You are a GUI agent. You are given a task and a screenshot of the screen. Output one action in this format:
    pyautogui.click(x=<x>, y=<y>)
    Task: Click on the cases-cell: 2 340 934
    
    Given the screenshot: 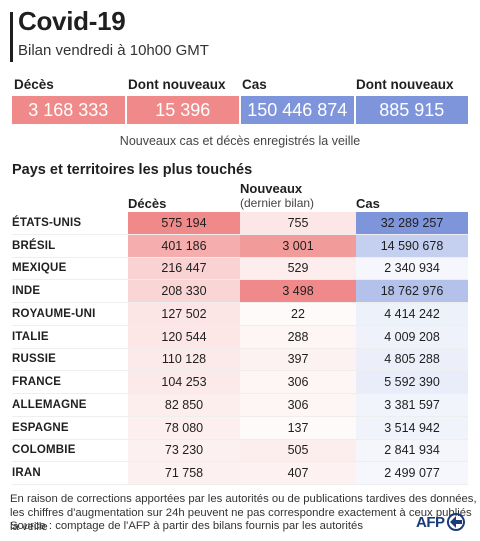 What is the action you would take?
    pyautogui.click(x=412, y=268)
    